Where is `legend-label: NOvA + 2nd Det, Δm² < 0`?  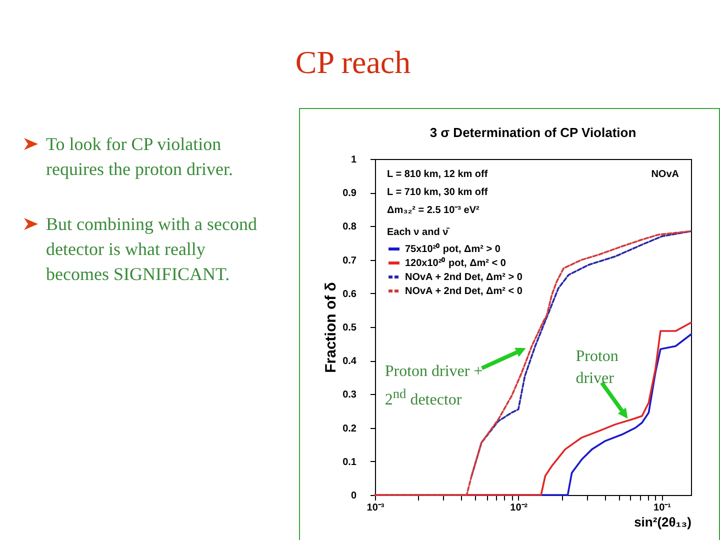
legend-label: NOvA + 2nd Det, Δm² < 0 is located at coordinates (464, 291).